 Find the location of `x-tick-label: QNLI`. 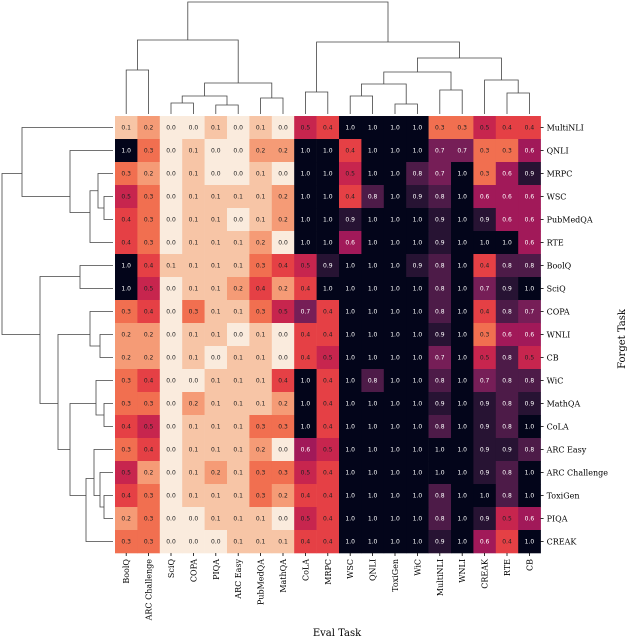

x-tick-label: QNLI is located at coordinates (373, 570).